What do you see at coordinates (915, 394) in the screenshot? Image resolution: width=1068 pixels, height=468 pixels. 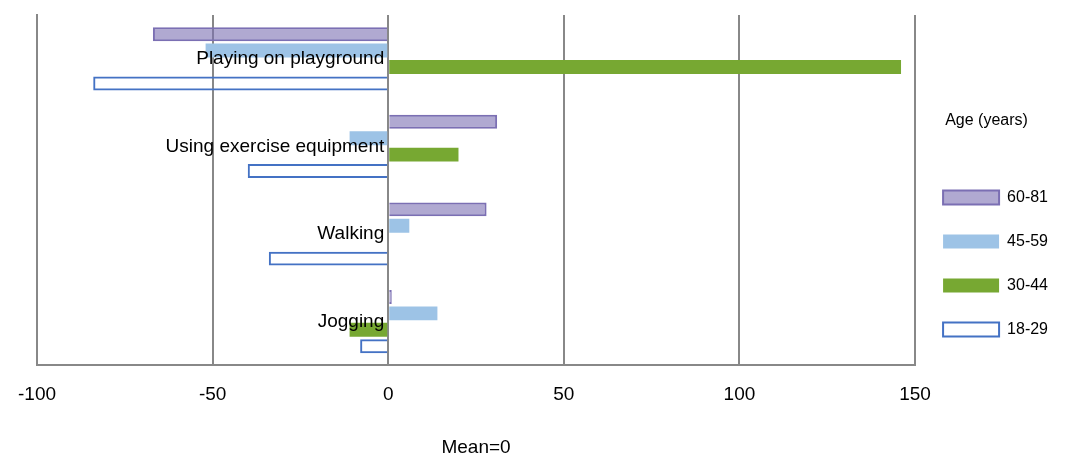 I see `x-tick-label: 150` at bounding box center [915, 394].